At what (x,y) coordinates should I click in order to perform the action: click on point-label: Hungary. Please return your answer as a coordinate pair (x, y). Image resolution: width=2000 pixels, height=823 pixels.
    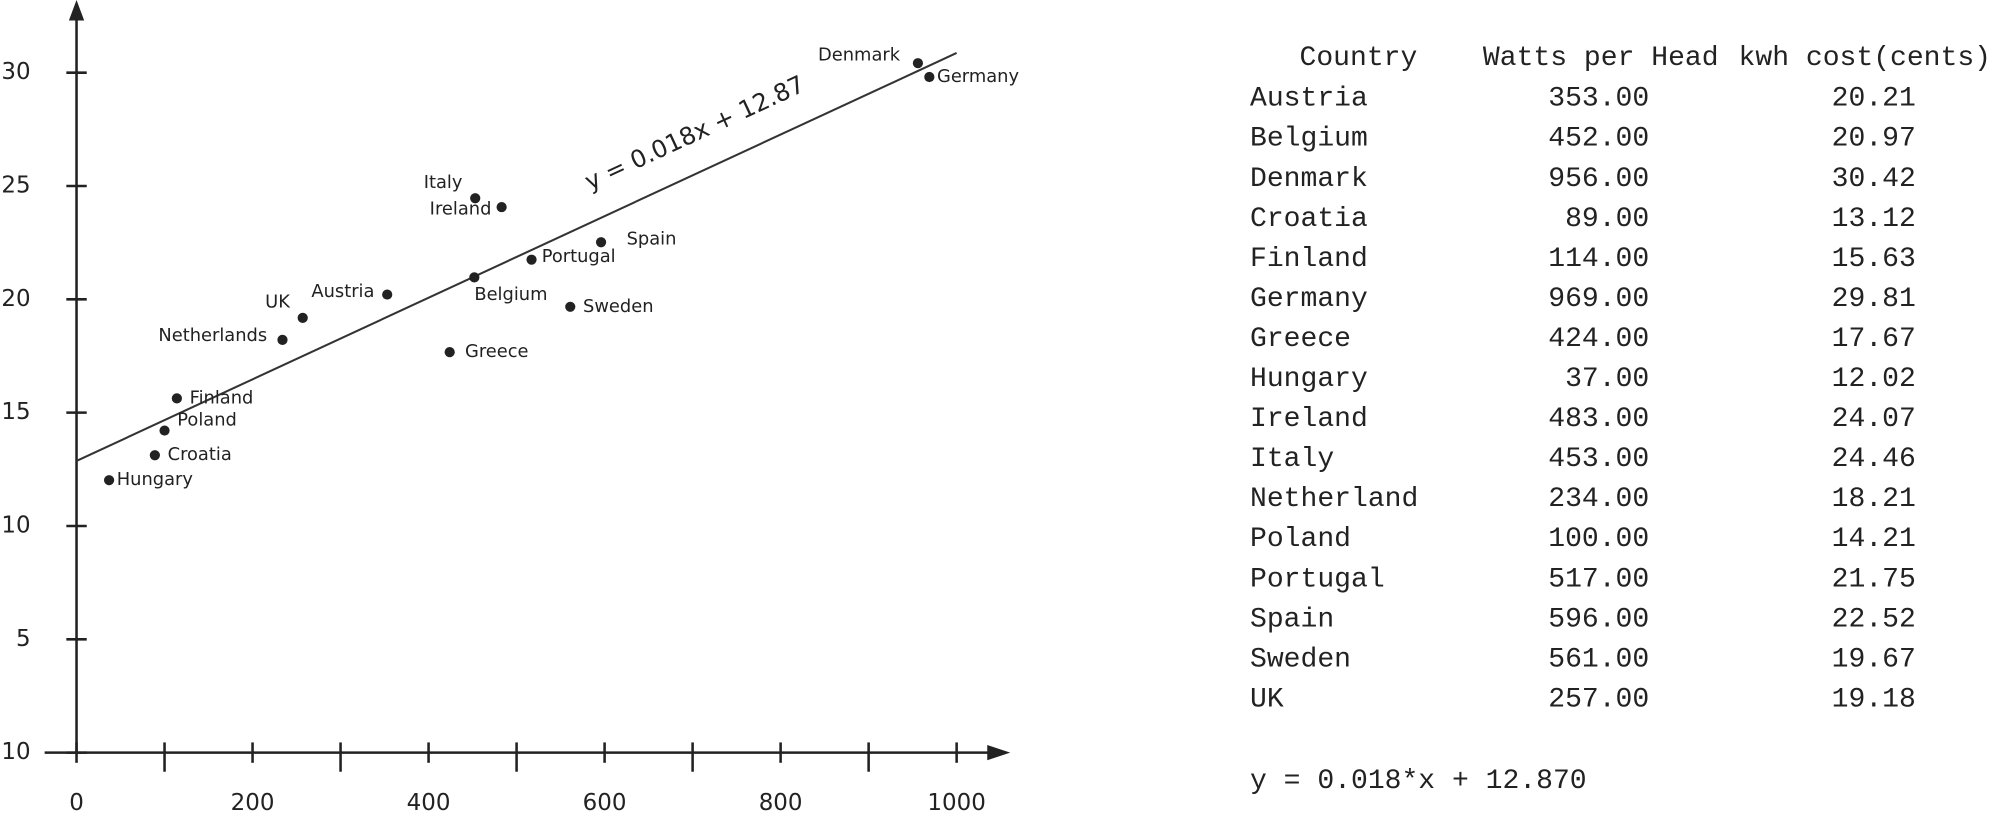
    Looking at the image, I should click on (155, 479).